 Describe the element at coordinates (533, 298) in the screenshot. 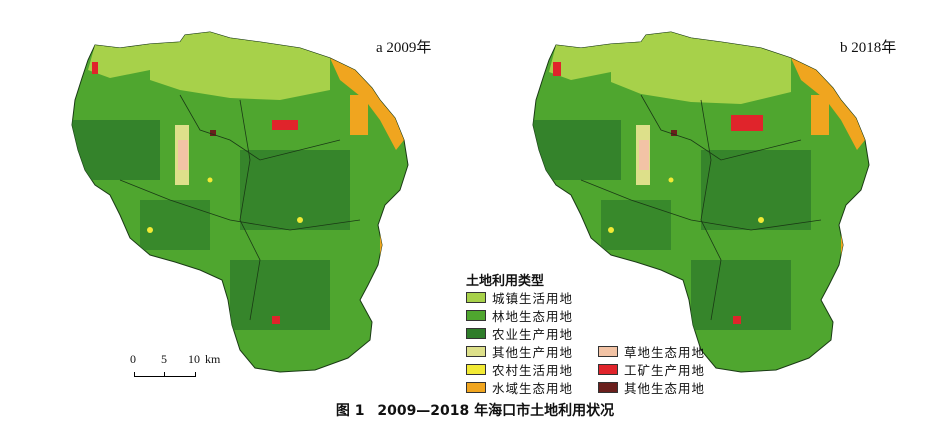

I see `legend-label: 城镇生活用地` at that location.